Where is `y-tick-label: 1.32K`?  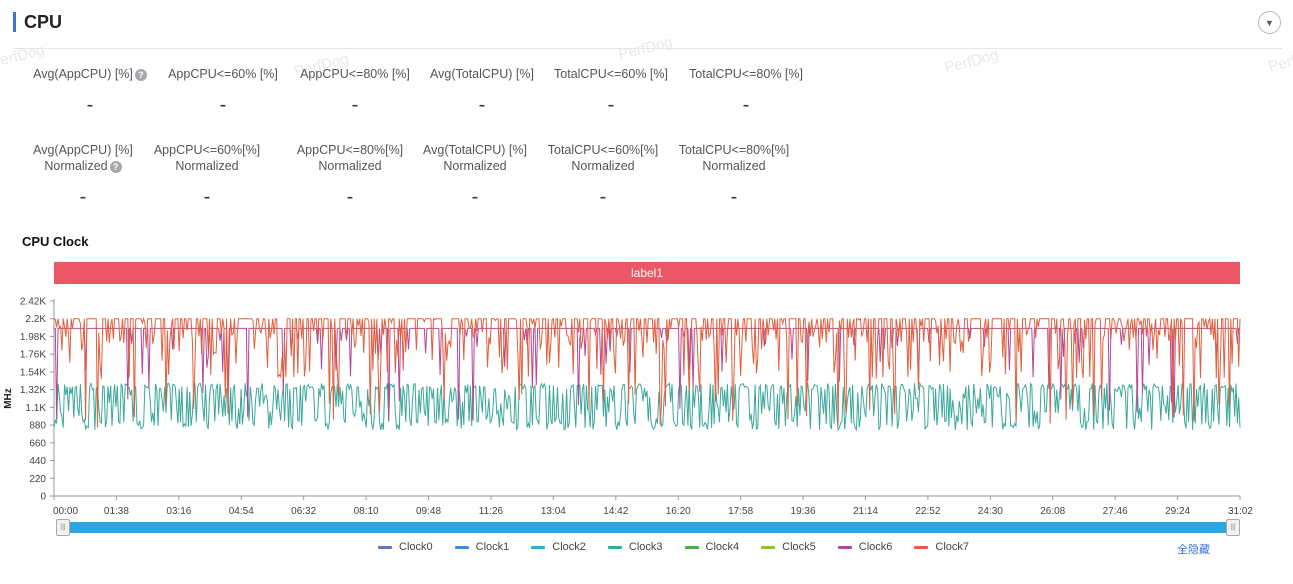 y-tick-label: 1.32K is located at coordinates (33, 390).